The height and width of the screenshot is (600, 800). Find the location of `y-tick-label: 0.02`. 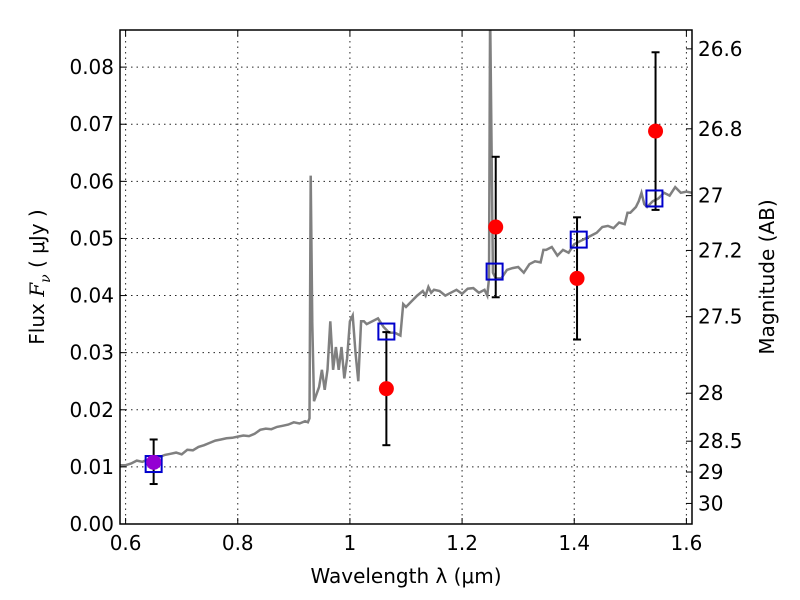

y-tick-label: 0.02 is located at coordinates (91, 410).